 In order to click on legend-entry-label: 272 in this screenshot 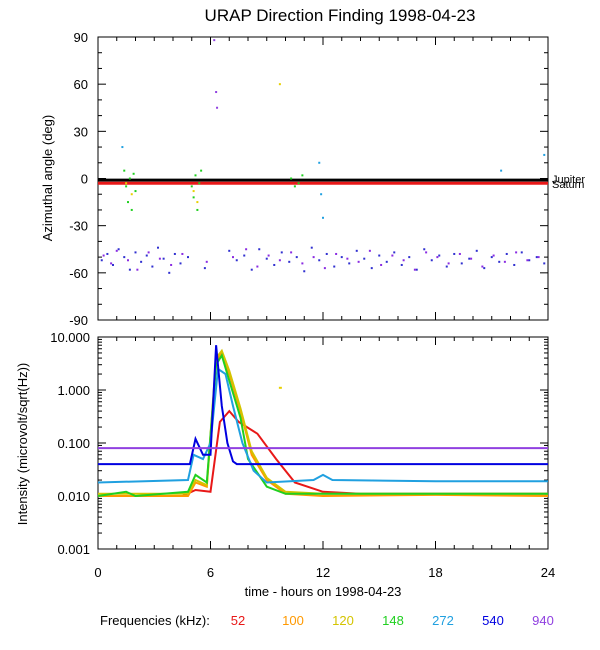, I will do `click(443, 620)`.